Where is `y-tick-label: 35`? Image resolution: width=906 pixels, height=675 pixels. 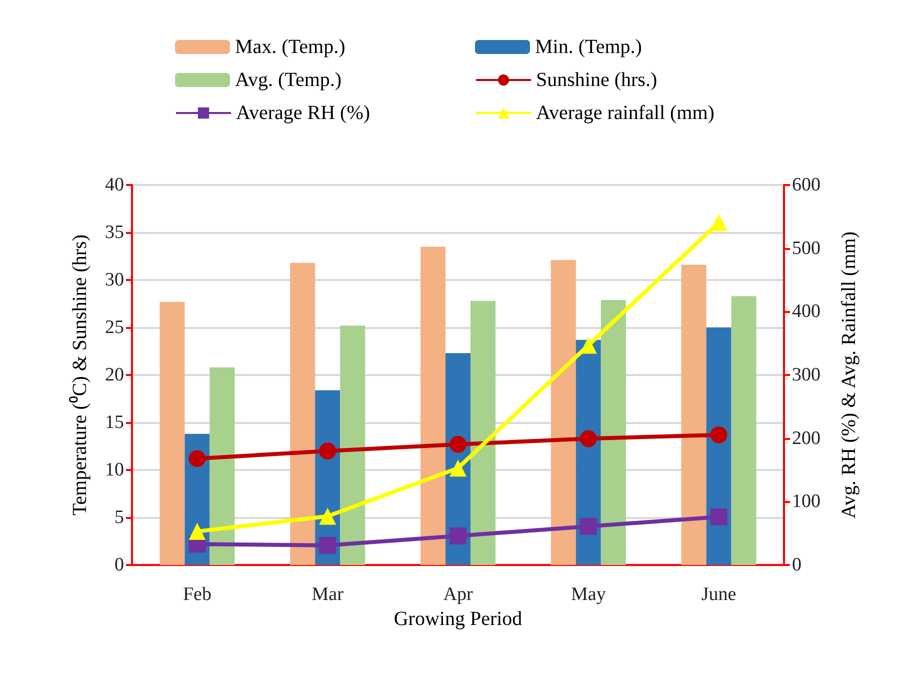 y-tick-label: 35 is located at coordinates (114, 232).